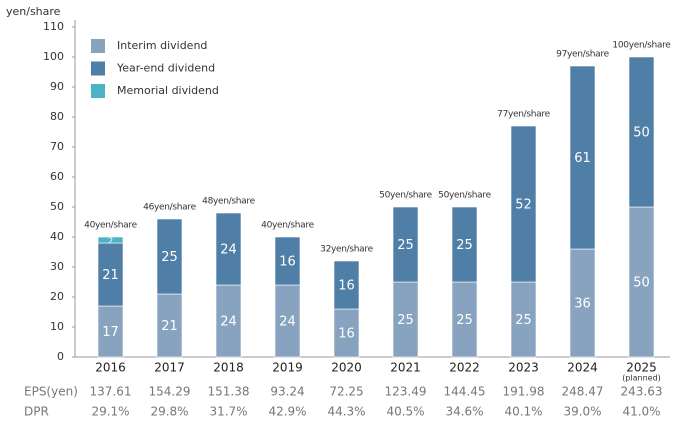  Describe the element at coordinates (170, 392) in the screenshot. I see `table-cell: 154.29` at that location.